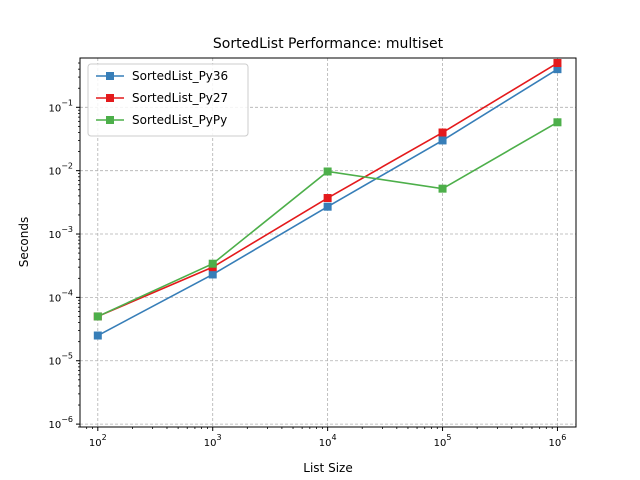  What do you see at coordinates (24, 242) in the screenshot?
I see `y-axis-label: Seconds` at bounding box center [24, 242].